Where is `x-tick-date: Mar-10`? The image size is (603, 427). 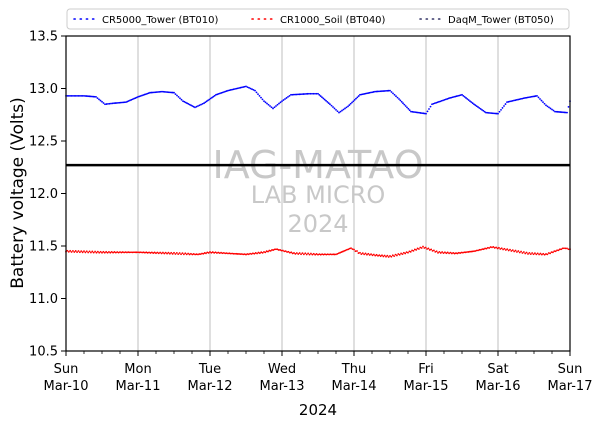 x-tick-date: Mar-10 is located at coordinates (66, 386).